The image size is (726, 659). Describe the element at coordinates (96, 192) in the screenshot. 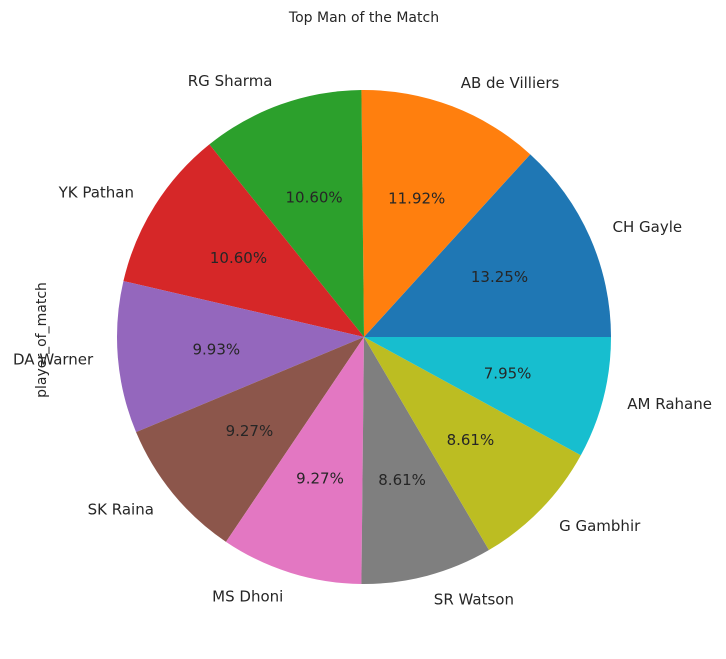

I see `slice-name-label: YK Pathan` at that location.